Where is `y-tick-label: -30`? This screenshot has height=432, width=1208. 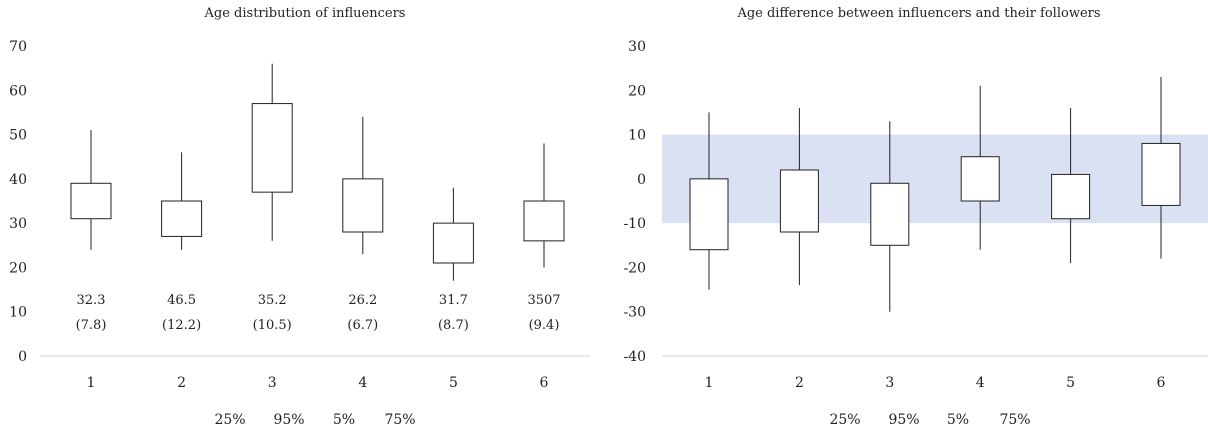 y-tick-label: -30 is located at coordinates (634, 313).